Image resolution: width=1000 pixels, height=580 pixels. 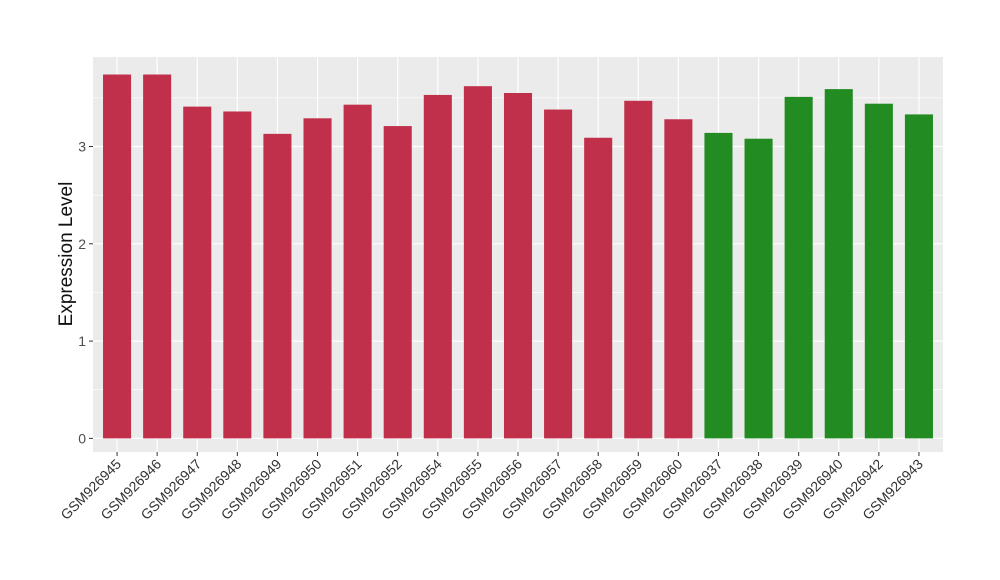 I want to click on bar-GSM926960, so click(x=678, y=279).